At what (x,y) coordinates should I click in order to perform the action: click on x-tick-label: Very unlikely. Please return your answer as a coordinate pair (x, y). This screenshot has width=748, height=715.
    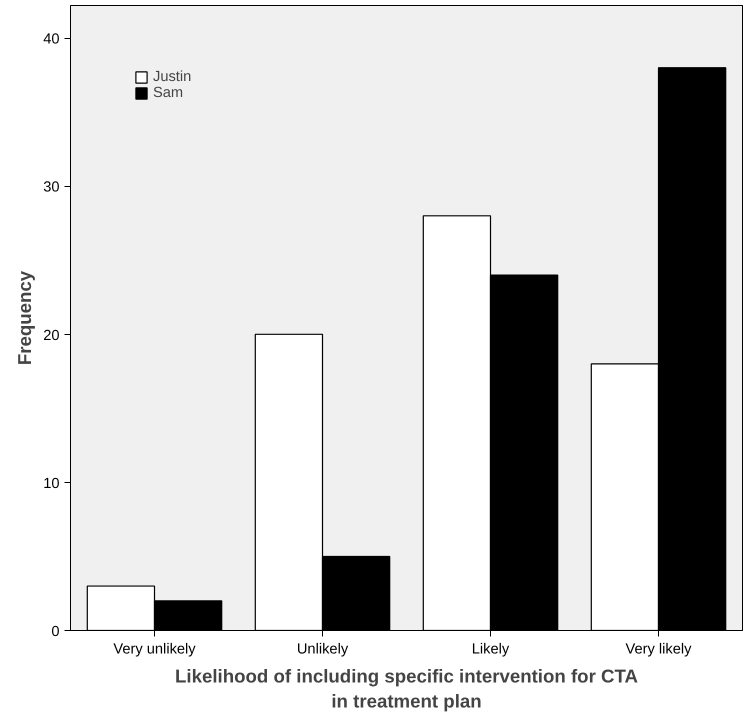
    Looking at the image, I should click on (154, 650).